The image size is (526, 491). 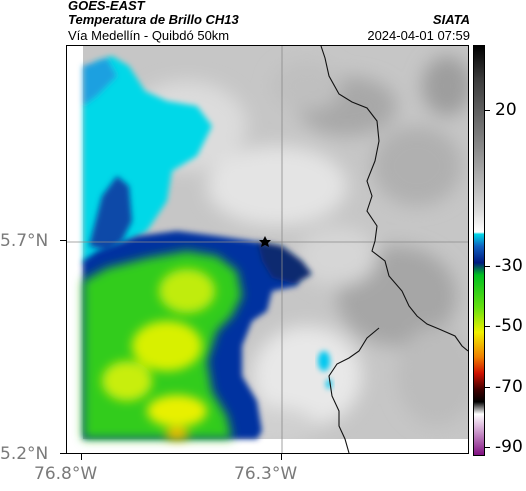 What do you see at coordinates (153, 19) in the screenshot?
I see `product-title: Temperatura de Brillo CH13` at bounding box center [153, 19].